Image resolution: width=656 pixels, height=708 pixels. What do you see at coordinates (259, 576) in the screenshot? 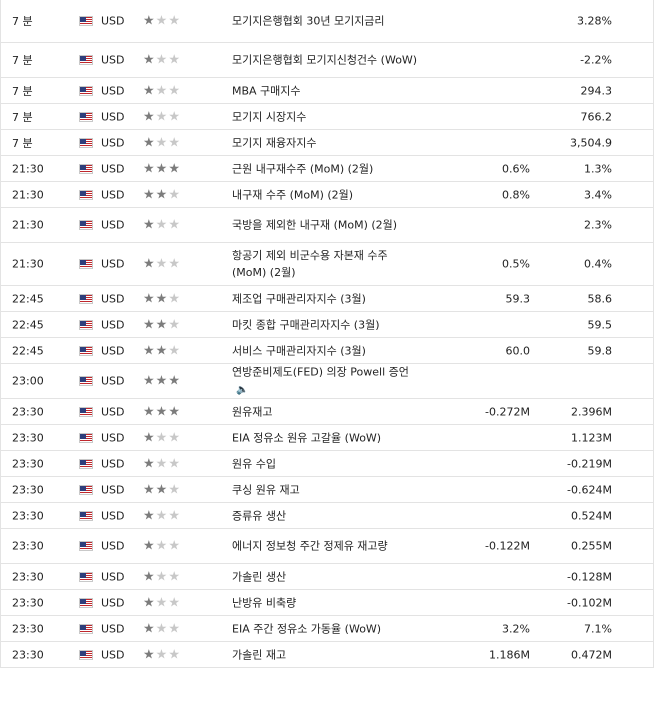
I see `event-name-text: 가솔린 생산` at bounding box center [259, 576].